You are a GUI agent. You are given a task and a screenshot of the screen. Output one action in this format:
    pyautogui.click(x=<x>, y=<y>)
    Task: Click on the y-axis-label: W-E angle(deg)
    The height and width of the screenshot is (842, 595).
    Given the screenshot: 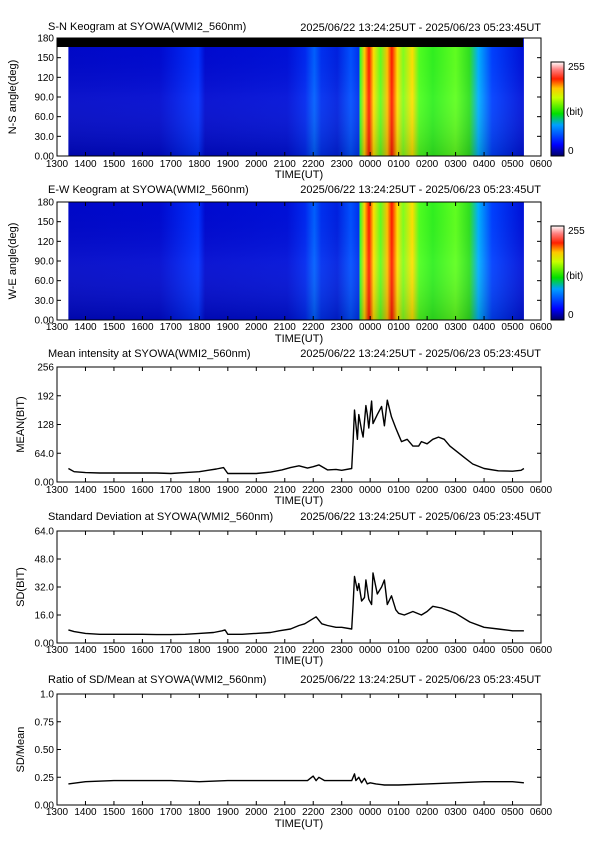 What is the action you would take?
    pyautogui.click(x=13, y=261)
    